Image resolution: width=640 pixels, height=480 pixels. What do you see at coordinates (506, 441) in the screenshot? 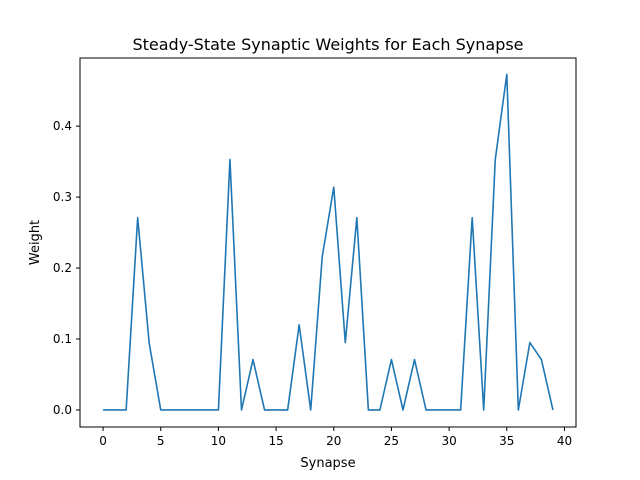
I see `x-tick-label: 35` at bounding box center [506, 441].